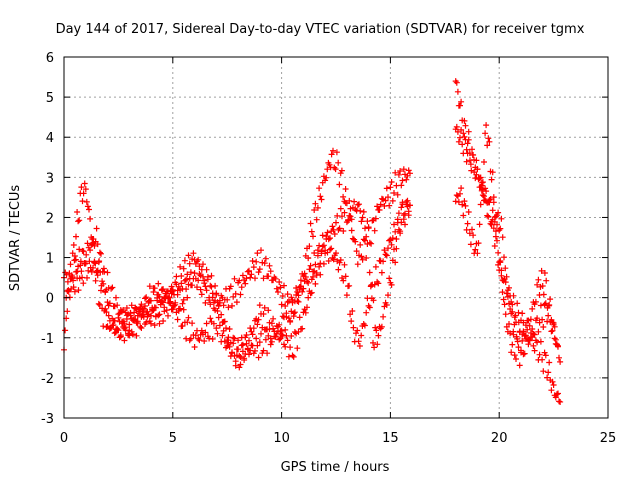  I want to click on y-tick-label: -2, so click(47, 379).